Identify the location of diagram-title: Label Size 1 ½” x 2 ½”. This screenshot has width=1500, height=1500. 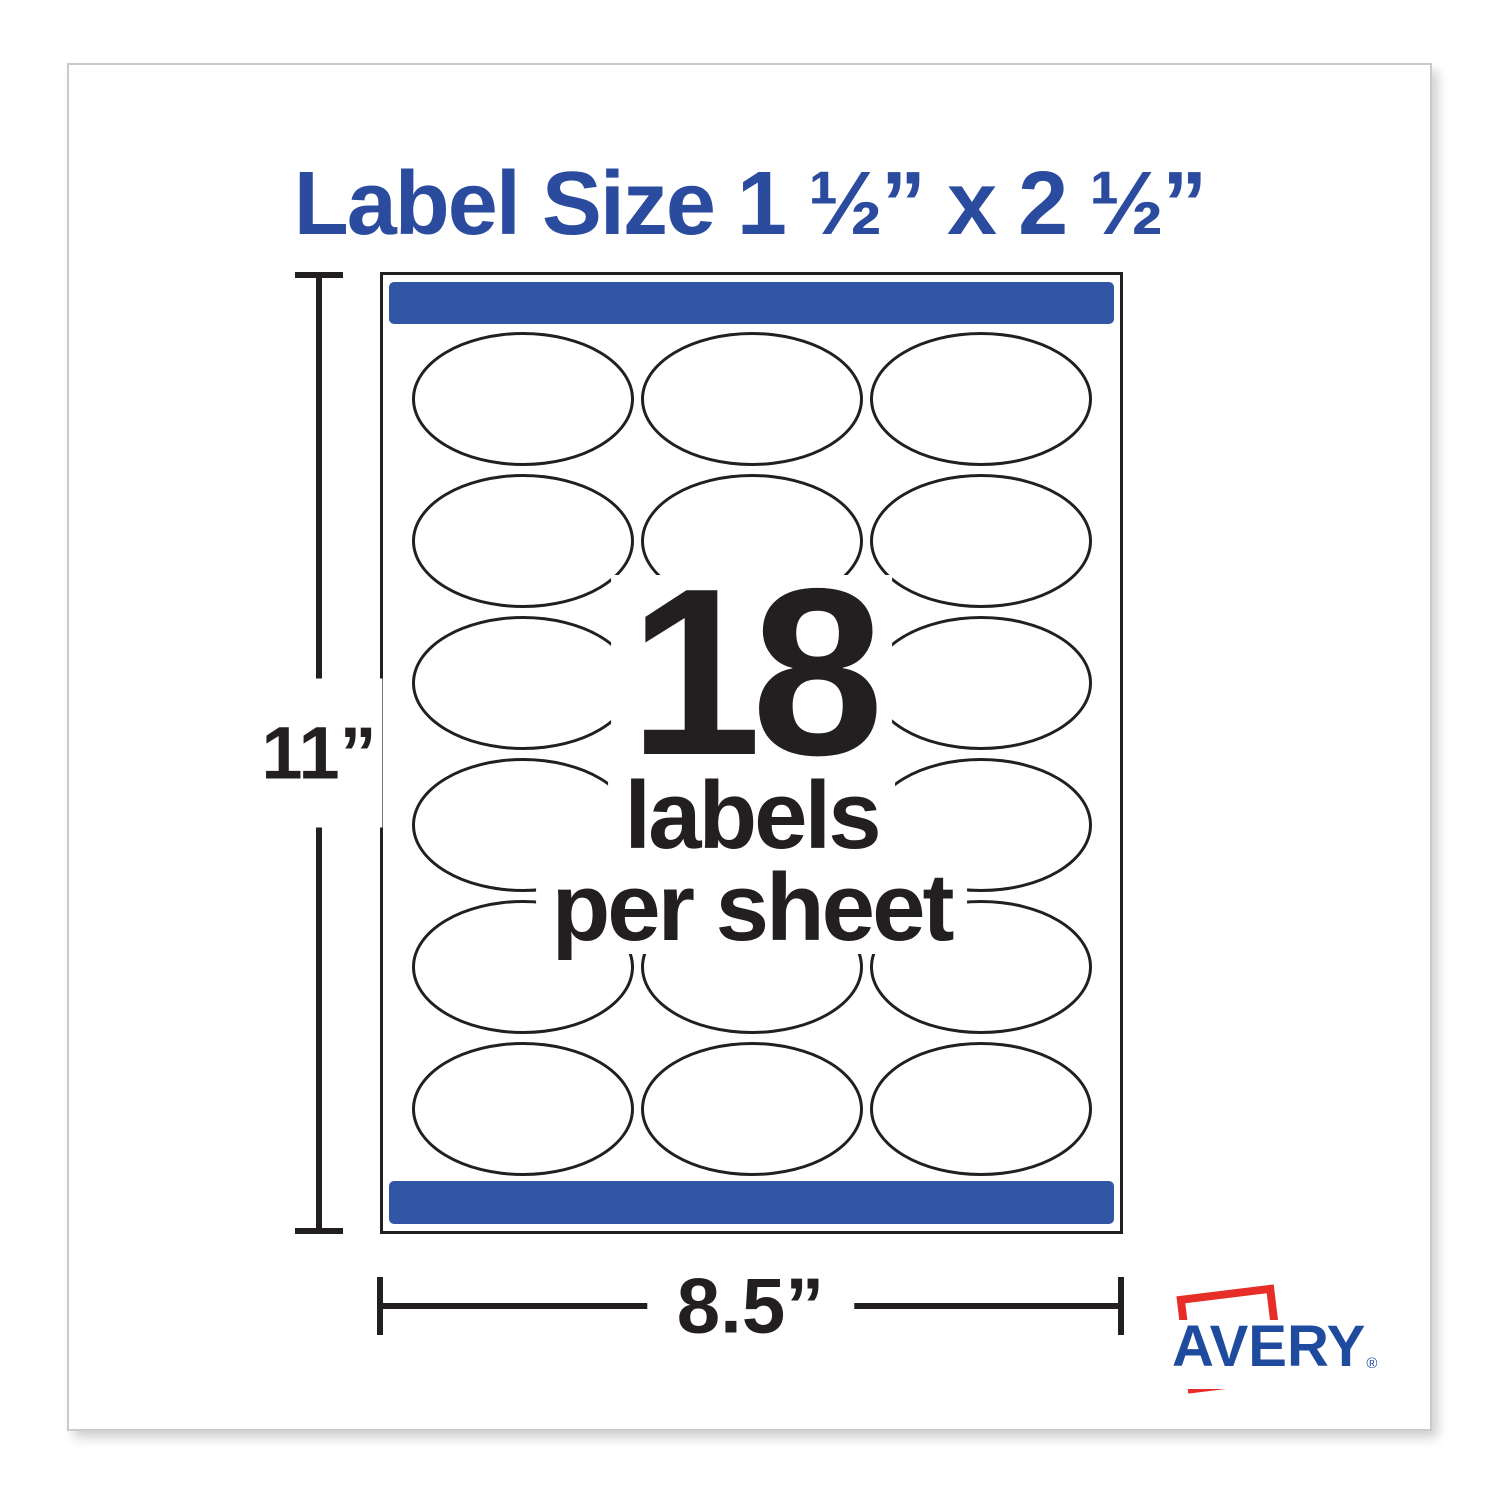
(750, 204).